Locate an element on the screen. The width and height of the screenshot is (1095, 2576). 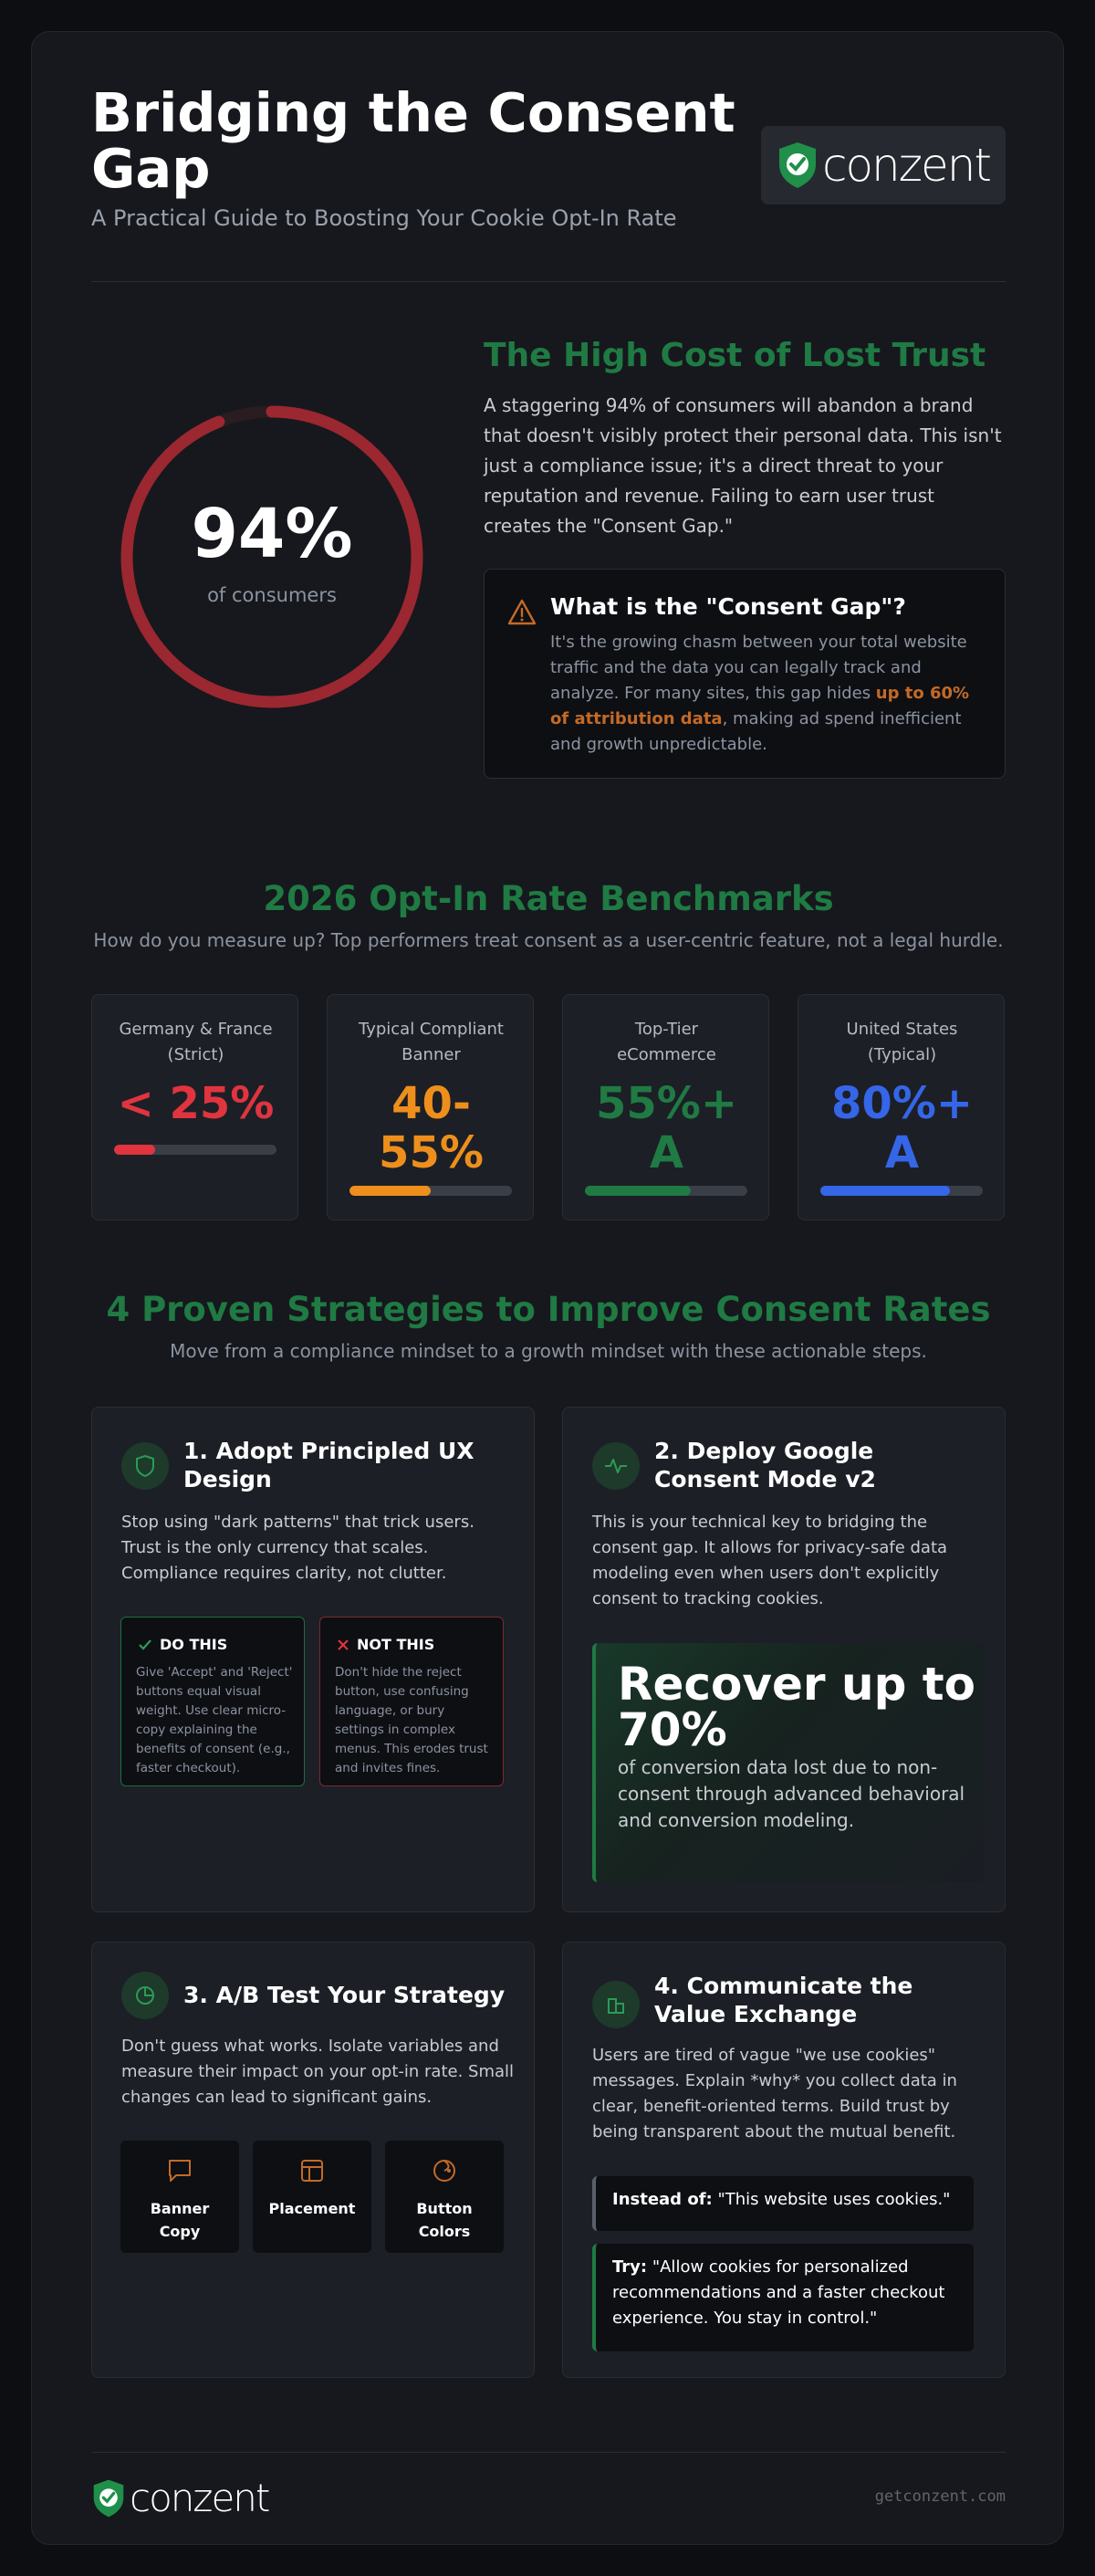
strategy-title: 1. Adopt Principled UX Design is located at coordinates (328, 1465).